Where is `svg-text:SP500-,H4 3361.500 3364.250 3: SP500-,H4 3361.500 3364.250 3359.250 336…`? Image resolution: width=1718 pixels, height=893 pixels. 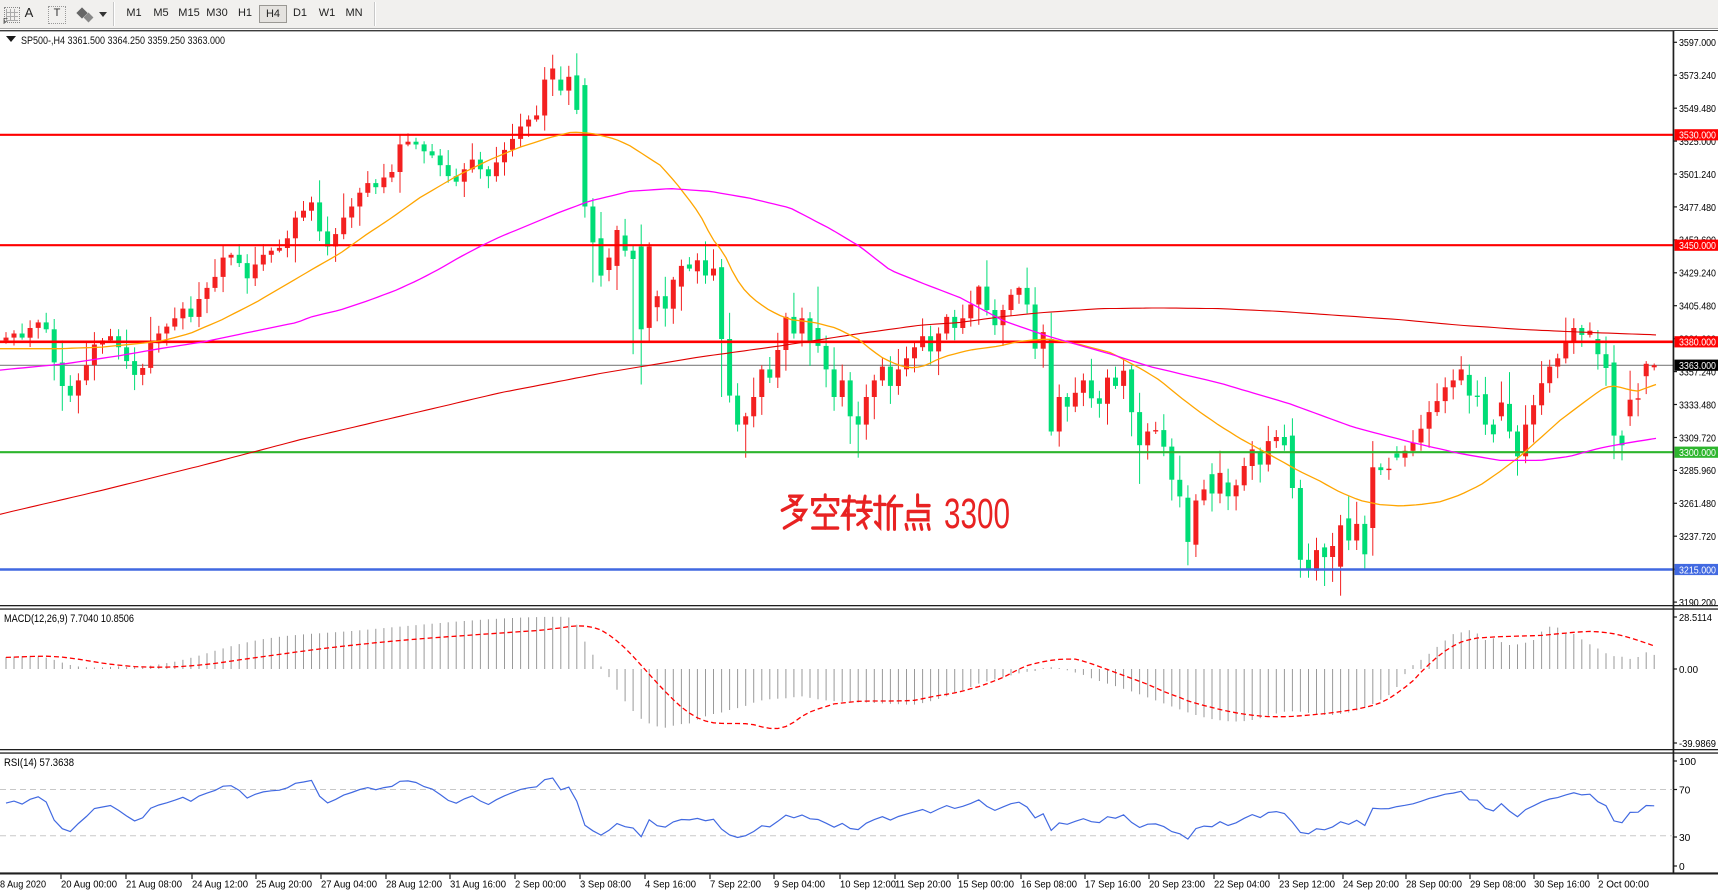 svg-text:SP500-,H4 3361.500 3364.250 3: SP500-,H4 3361.500 3364.250 3359.250 336… is located at coordinates (123, 41).